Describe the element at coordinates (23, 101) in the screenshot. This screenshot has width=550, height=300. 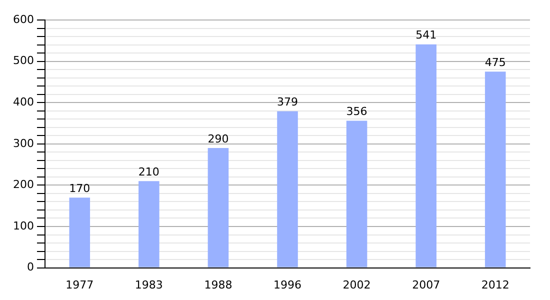
I see `y-tick-label: 400` at that location.